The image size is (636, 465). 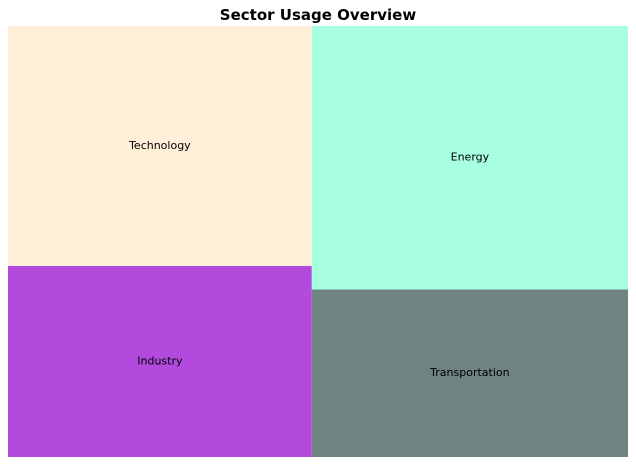 I want to click on tile-label-transportation: Transportation, so click(x=469, y=372).